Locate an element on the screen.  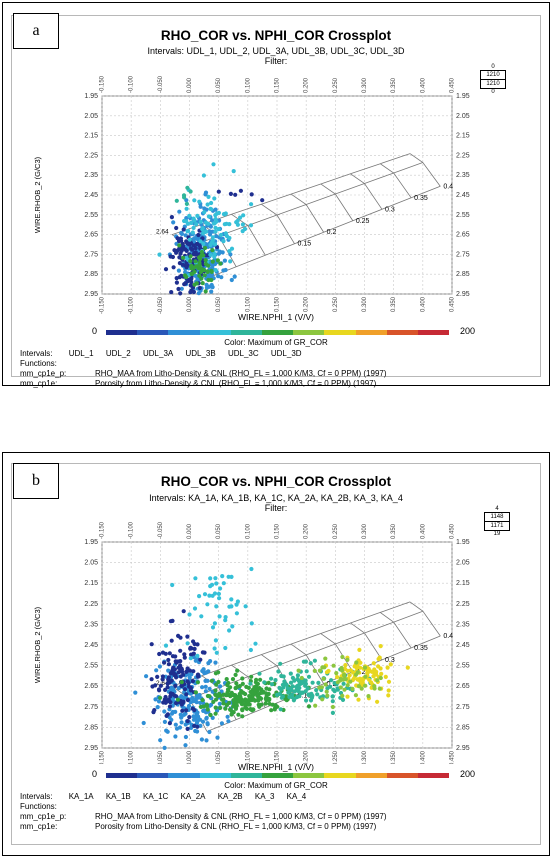
colorbar is located at coordinates (278, 332).